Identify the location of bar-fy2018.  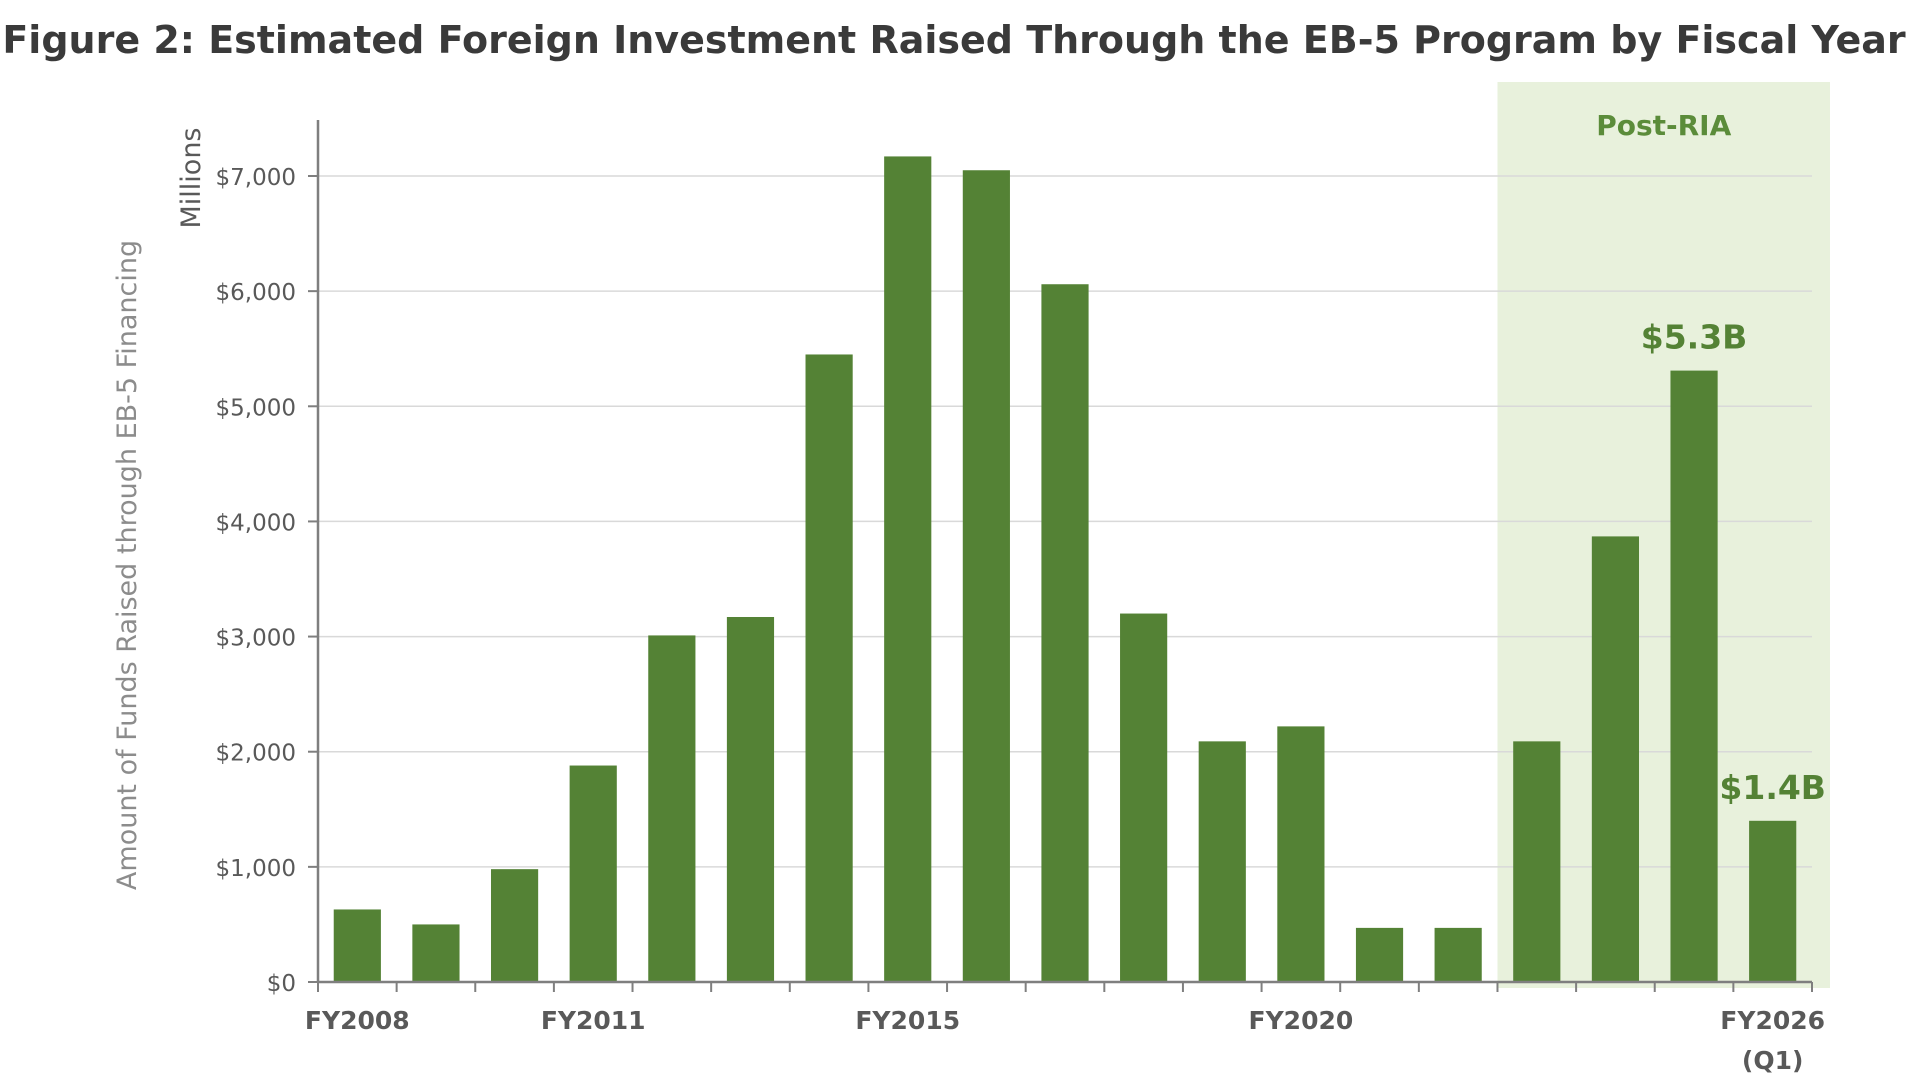
(1144, 797).